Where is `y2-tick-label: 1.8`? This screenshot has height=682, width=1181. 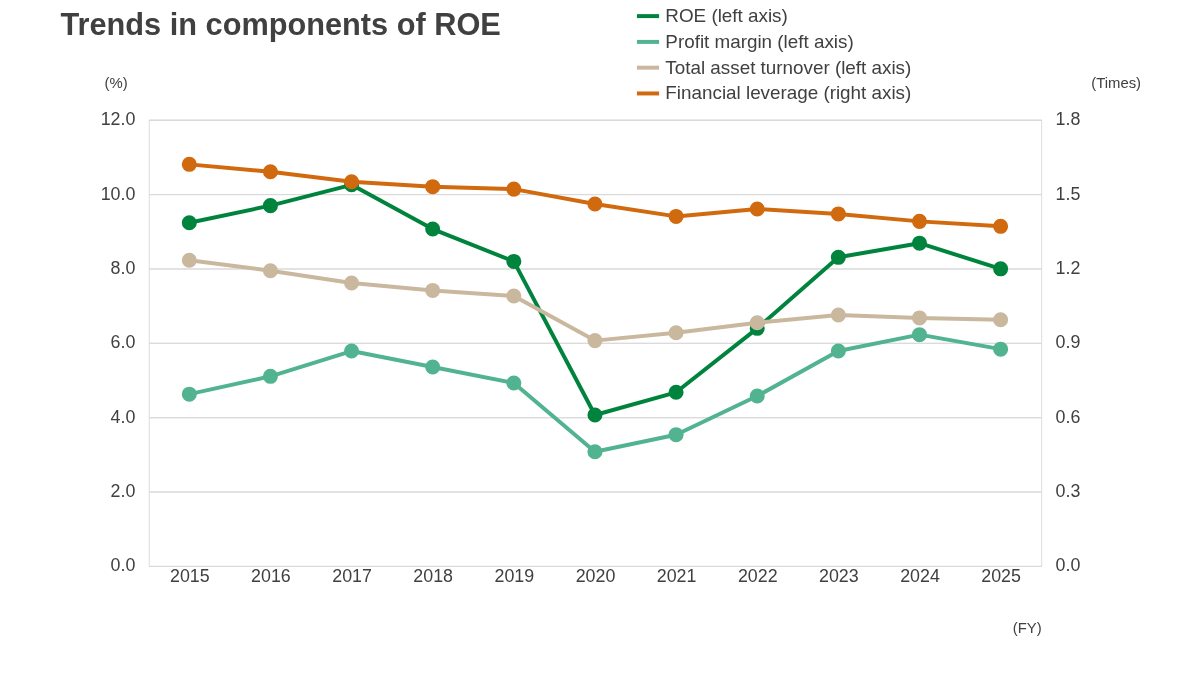
y2-tick-label: 1.8 is located at coordinates (1068, 119).